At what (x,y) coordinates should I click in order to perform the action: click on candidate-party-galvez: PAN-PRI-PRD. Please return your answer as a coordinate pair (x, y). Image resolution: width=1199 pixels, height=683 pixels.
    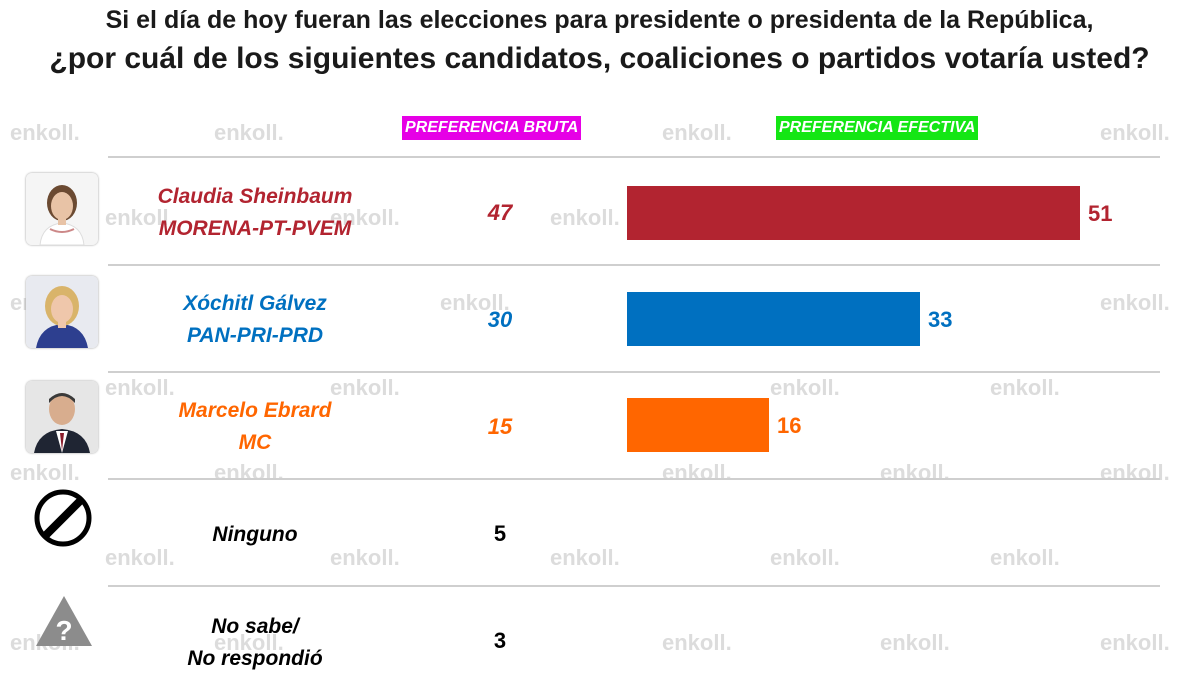
    Looking at the image, I should click on (255, 335).